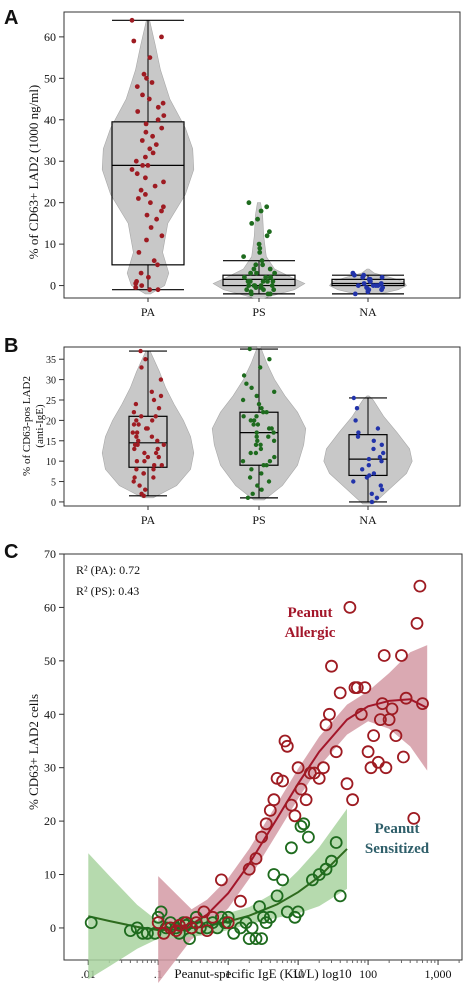 The image size is (474, 987). Describe the element at coordinates (50, 203) in the screenshot. I see `a-ytick-label: 20` at that location.